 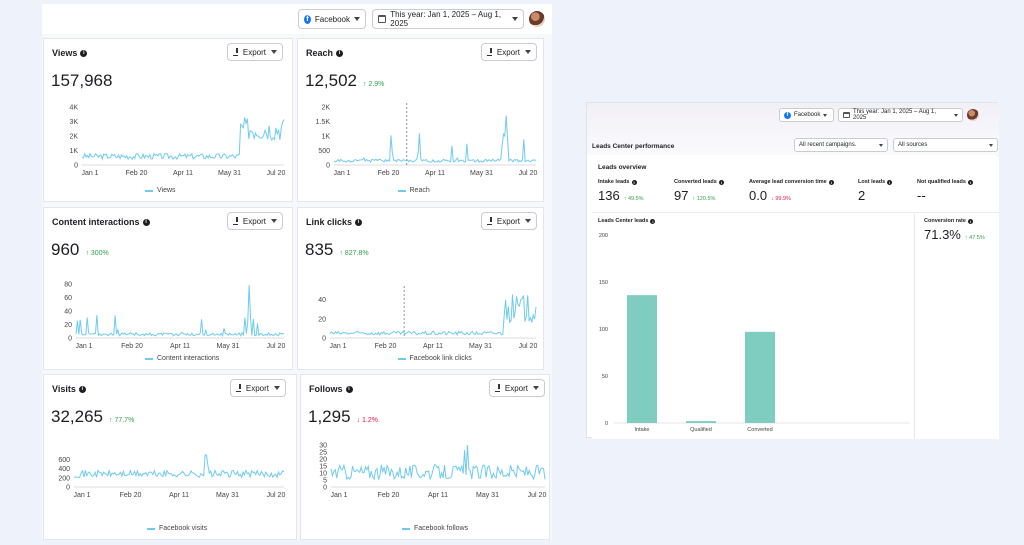 I want to click on card-title-text: Views, so click(x=65, y=53).